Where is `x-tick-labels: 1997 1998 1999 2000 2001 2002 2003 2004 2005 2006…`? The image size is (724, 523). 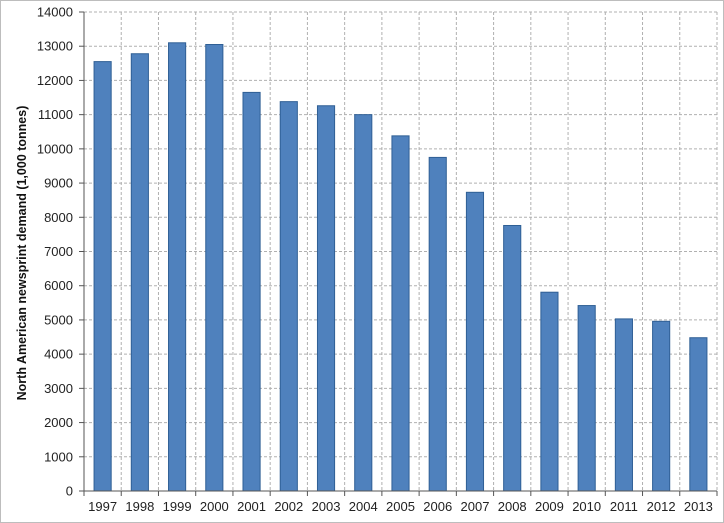 x-tick-labels: 1997 1998 1999 2000 2001 2002 2003 2004 2005 2006… is located at coordinates (400, 506).